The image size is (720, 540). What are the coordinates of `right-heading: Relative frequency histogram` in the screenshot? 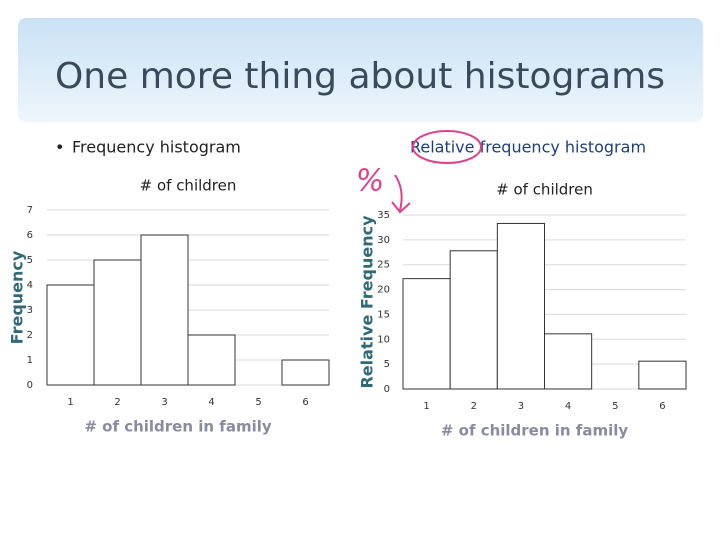 It's located at (528, 147).